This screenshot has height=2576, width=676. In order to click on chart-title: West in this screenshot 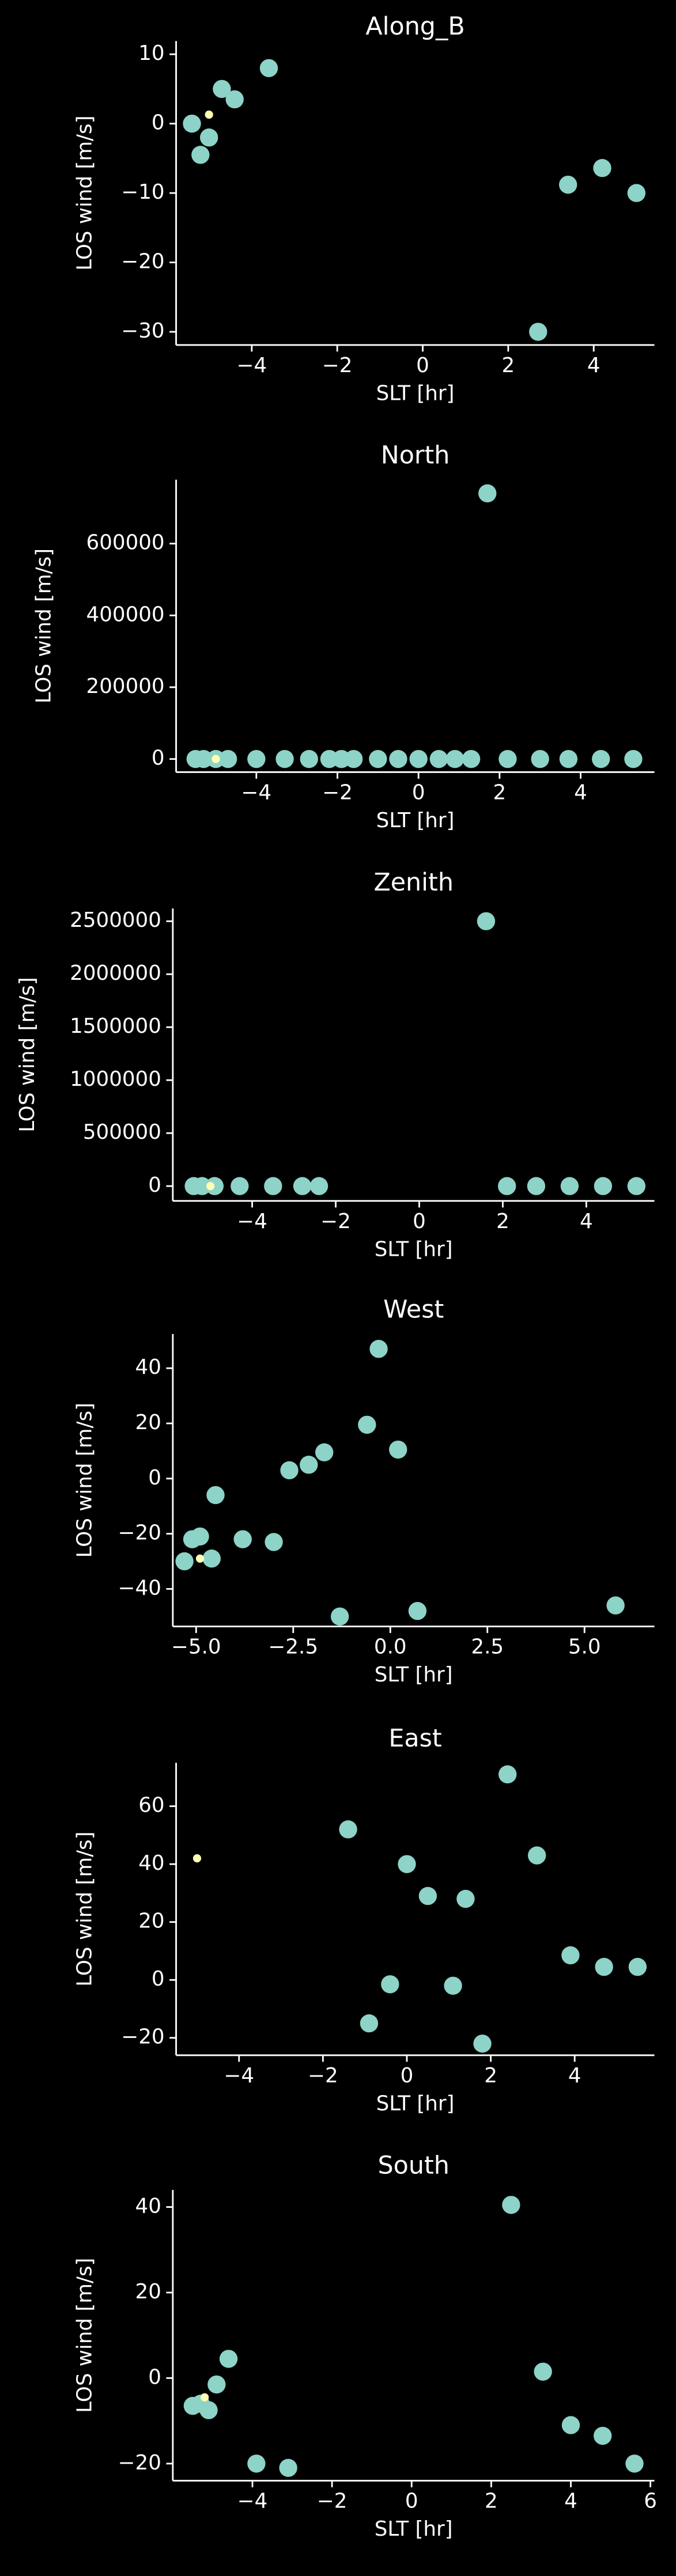, I will do `click(413, 1309)`.